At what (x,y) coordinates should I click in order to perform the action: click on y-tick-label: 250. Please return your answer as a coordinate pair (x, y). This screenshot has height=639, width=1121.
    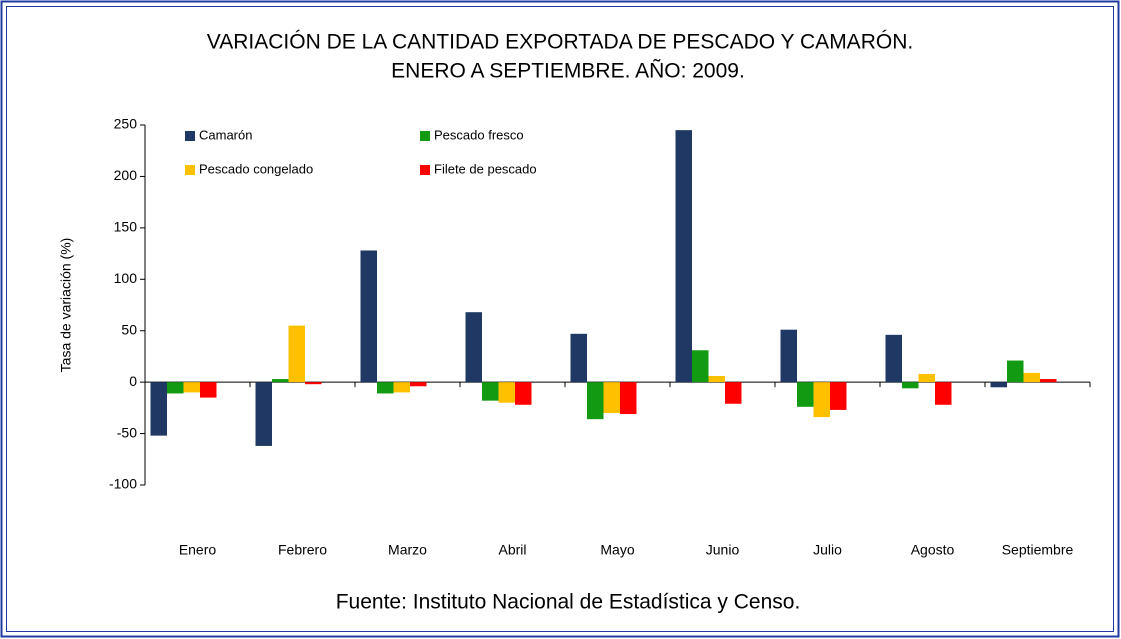
    Looking at the image, I should click on (126, 124).